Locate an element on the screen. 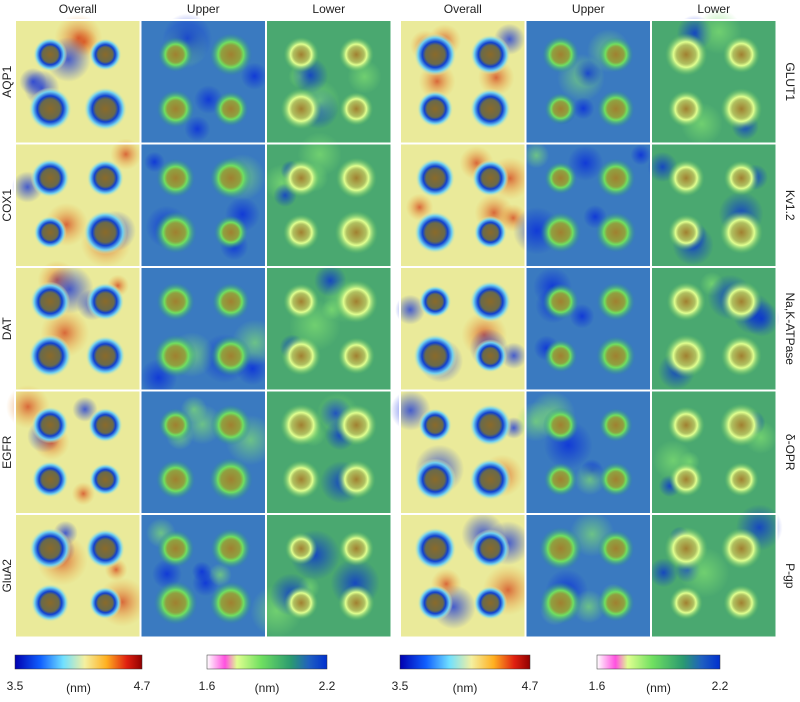  row-label: AQP1 is located at coordinates (7, 81).